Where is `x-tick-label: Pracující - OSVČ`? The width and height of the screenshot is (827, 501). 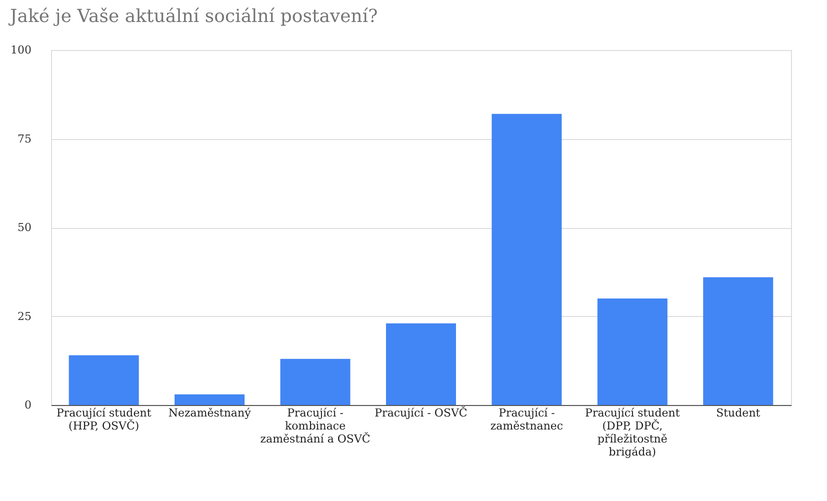
x-tick-label: Pracující - OSVČ is located at coordinates (421, 413).